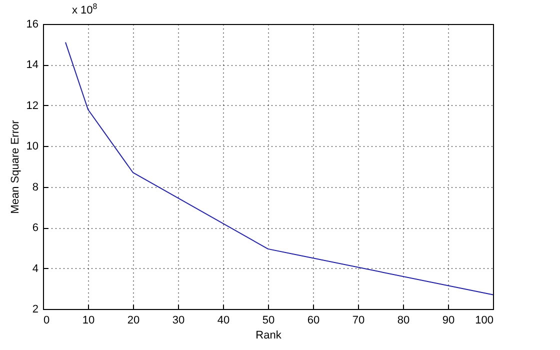 The height and width of the screenshot is (350, 560). What do you see at coordinates (403, 320) in the screenshot?
I see `x-tick-label: 80` at bounding box center [403, 320].